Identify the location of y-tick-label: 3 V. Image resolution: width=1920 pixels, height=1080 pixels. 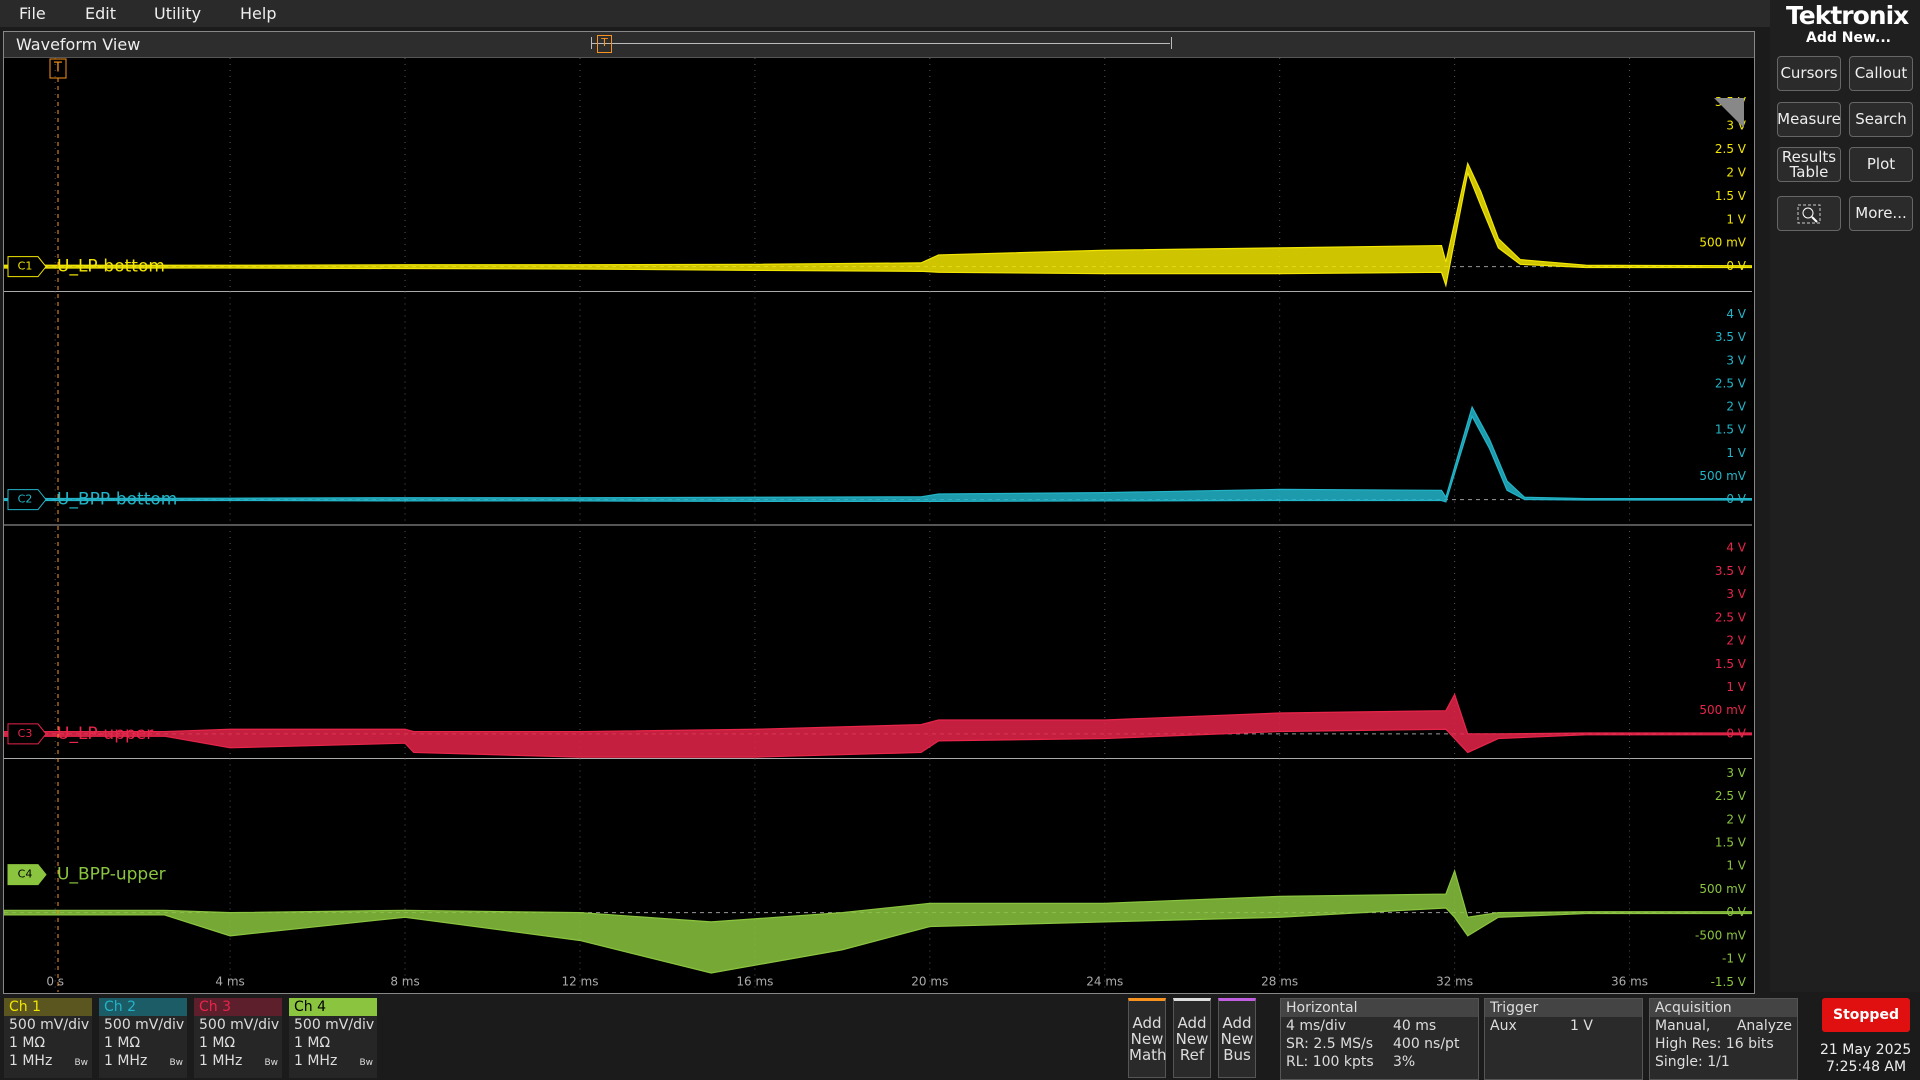
(1736, 594).